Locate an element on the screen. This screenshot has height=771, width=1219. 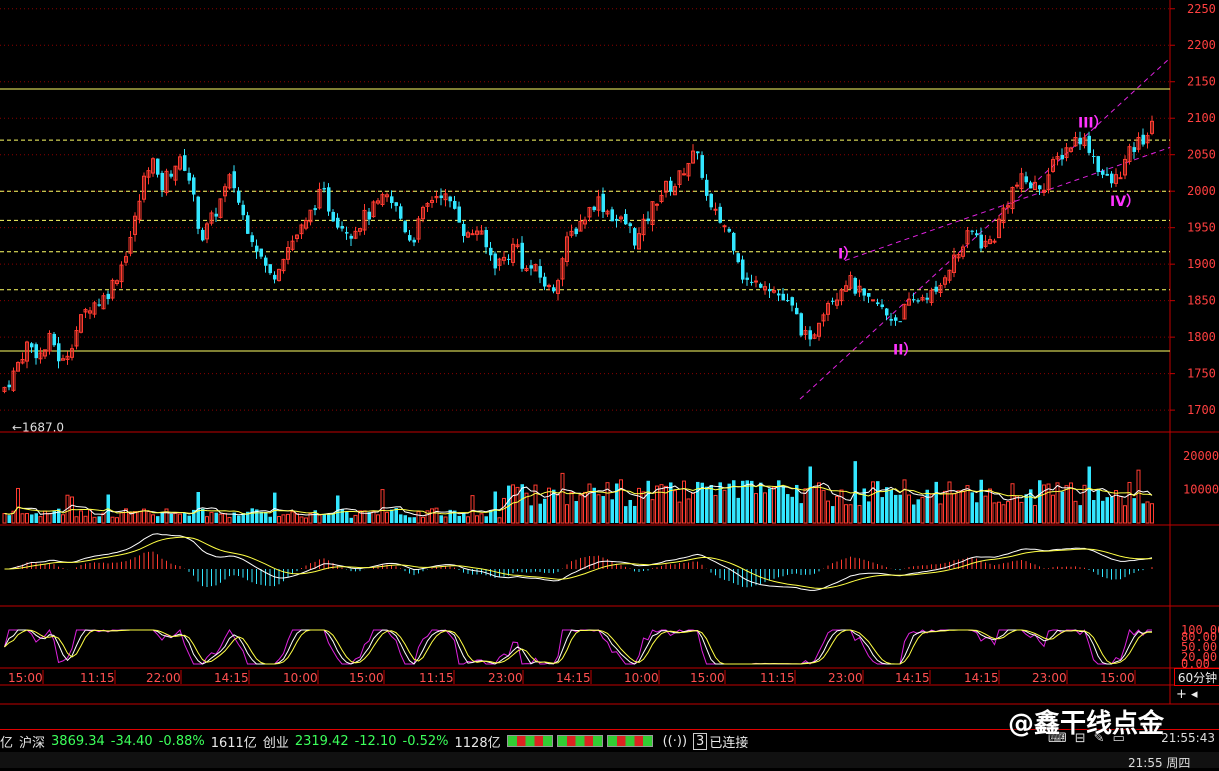
index2-change: -12.10 is located at coordinates (376, 741).